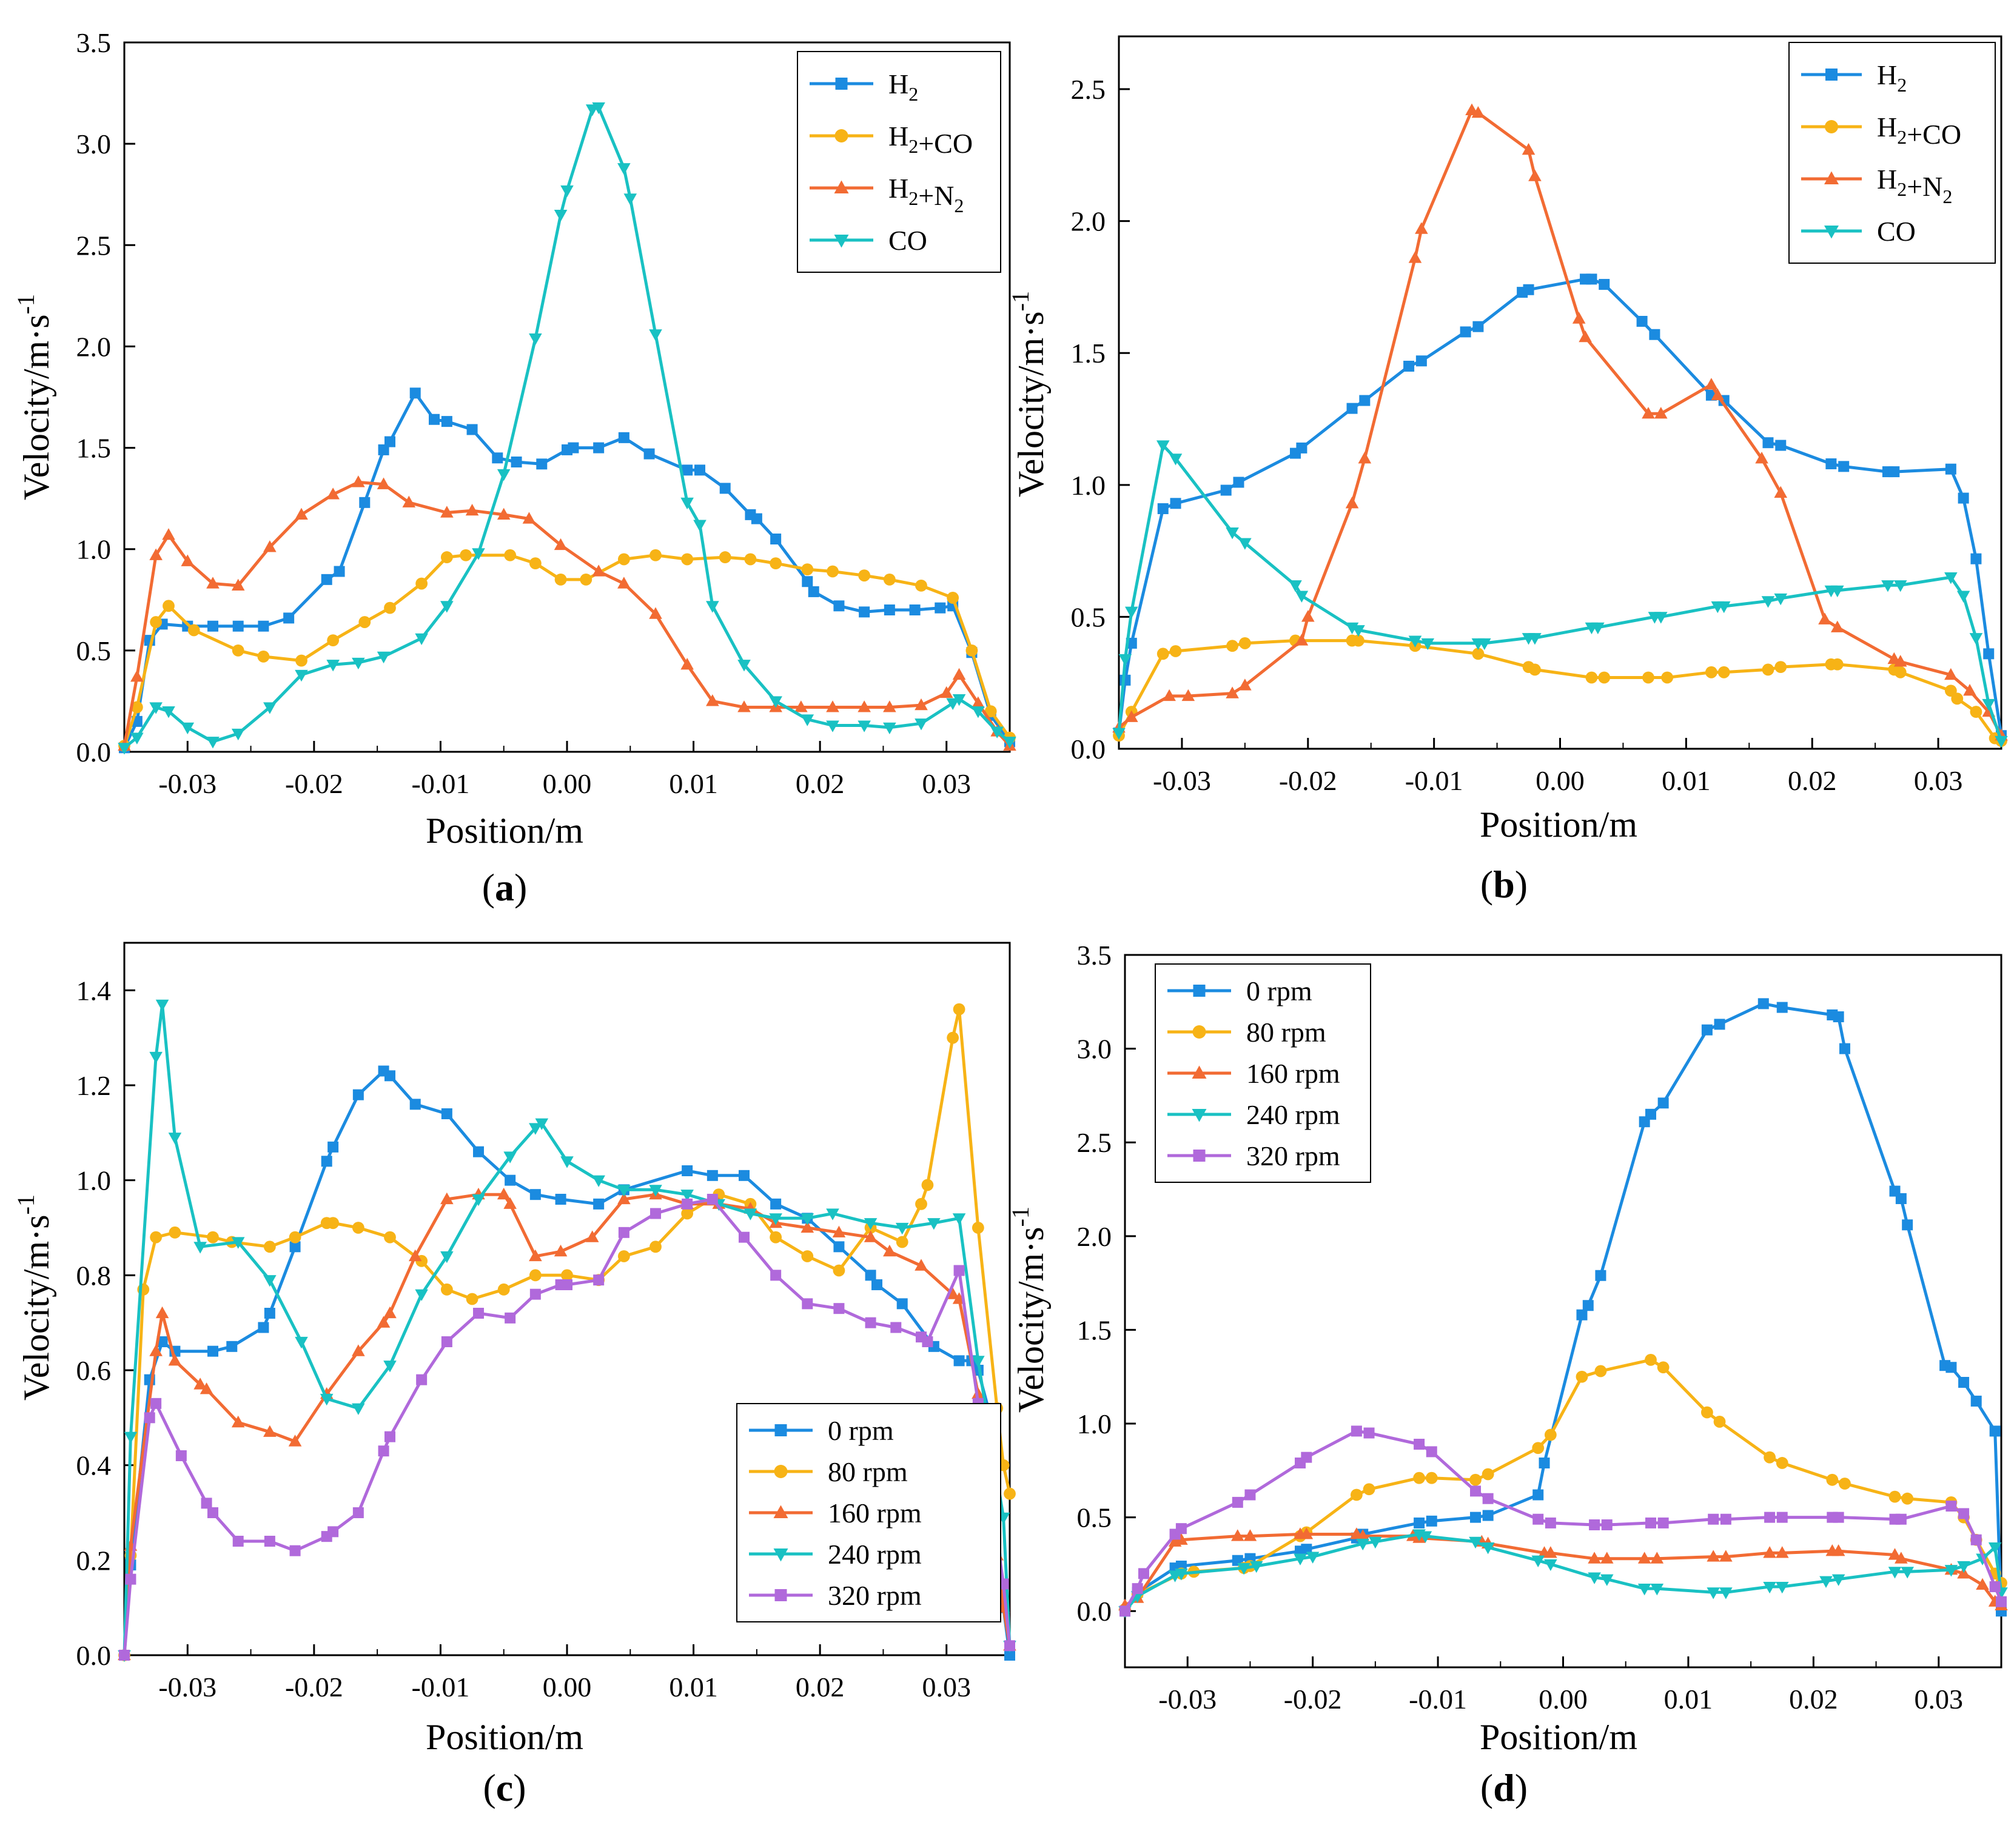 The height and width of the screenshot is (1848, 2014). What do you see at coordinates (1521, 884) in the screenshot?
I see `panel-caption-close: )` at bounding box center [1521, 884].